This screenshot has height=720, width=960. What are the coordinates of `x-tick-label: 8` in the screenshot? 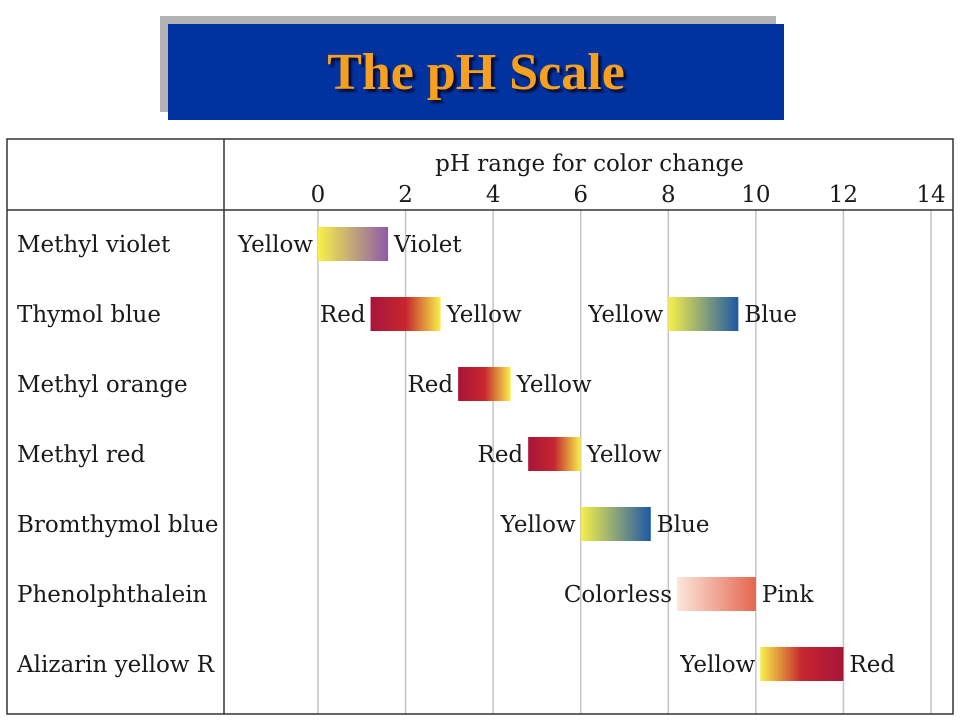 It's located at (668, 195).